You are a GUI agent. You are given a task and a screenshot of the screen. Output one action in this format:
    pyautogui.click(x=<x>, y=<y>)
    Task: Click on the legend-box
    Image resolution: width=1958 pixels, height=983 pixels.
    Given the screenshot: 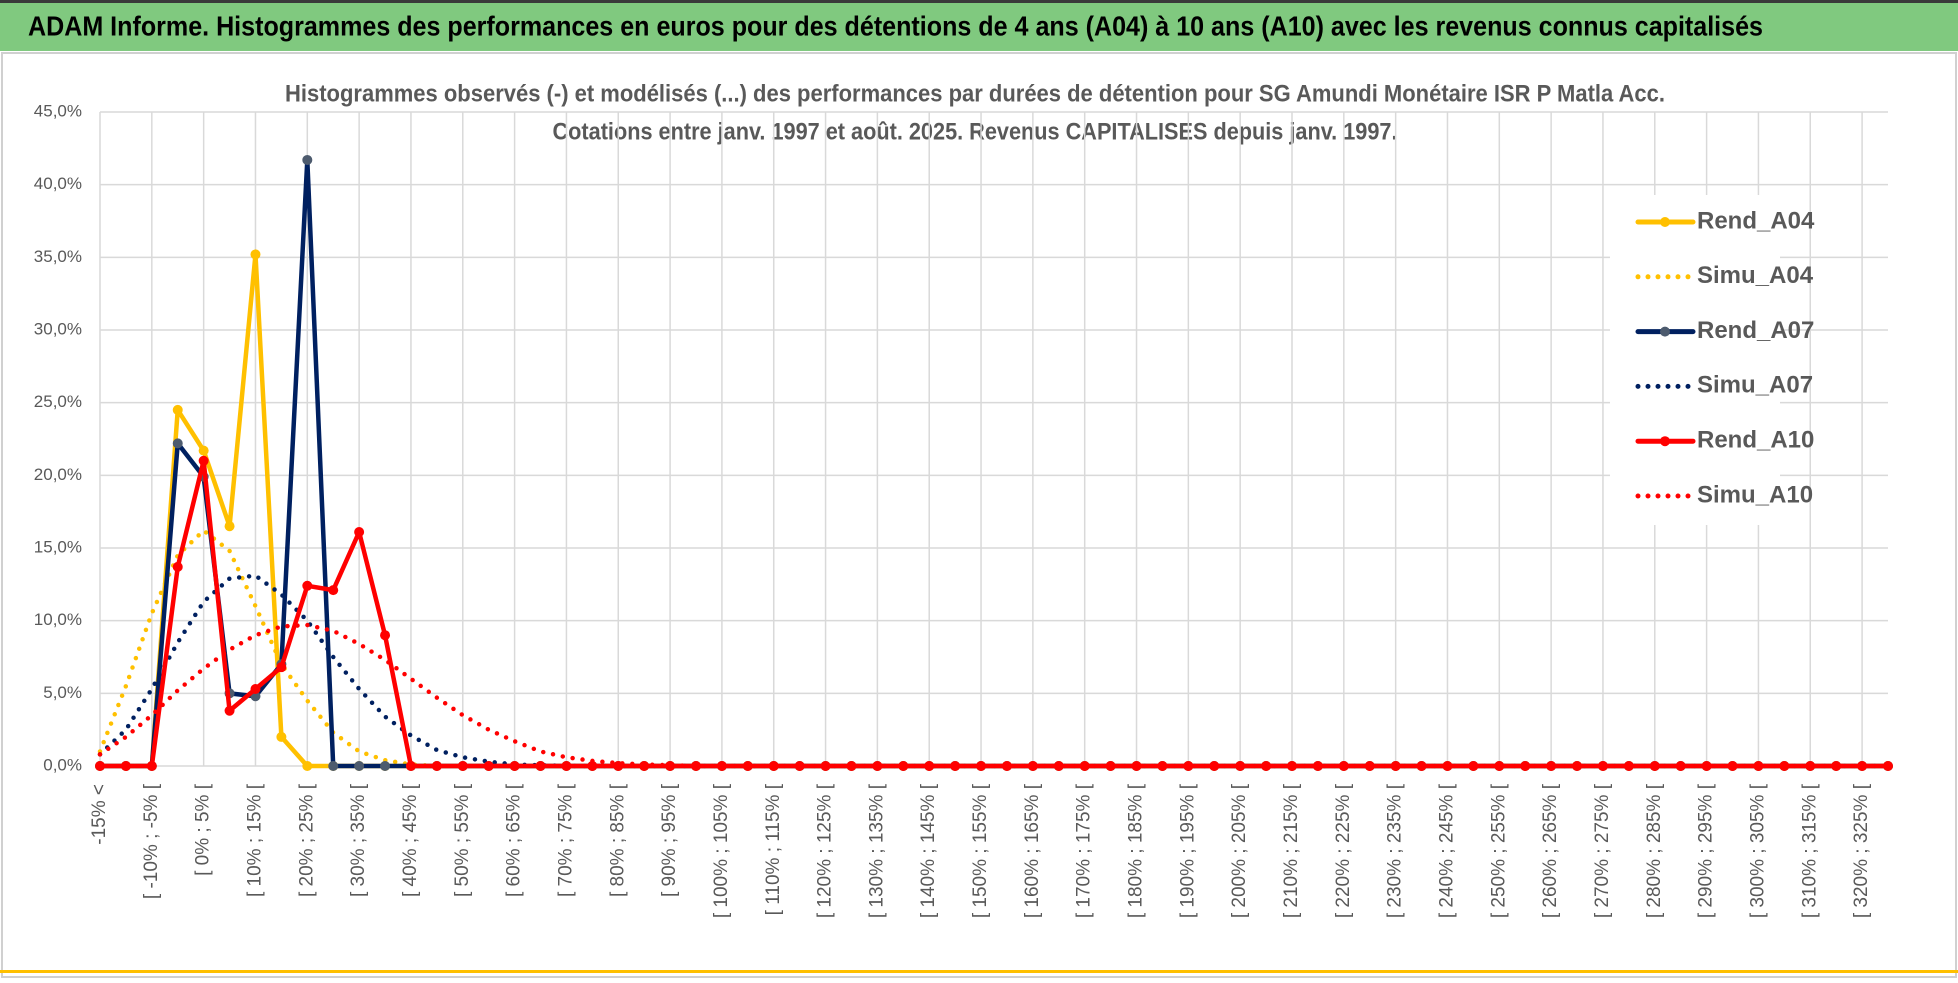 What is the action you would take?
    pyautogui.click(x=1695, y=360)
    